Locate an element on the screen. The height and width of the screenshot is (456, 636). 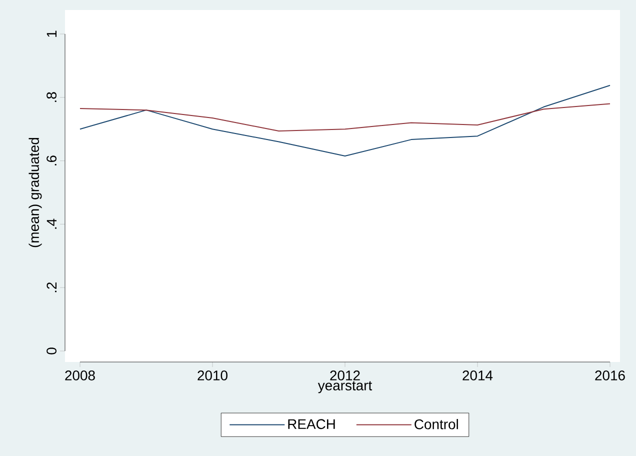
y-tick-label: .2 is located at coordinates (51, 287).